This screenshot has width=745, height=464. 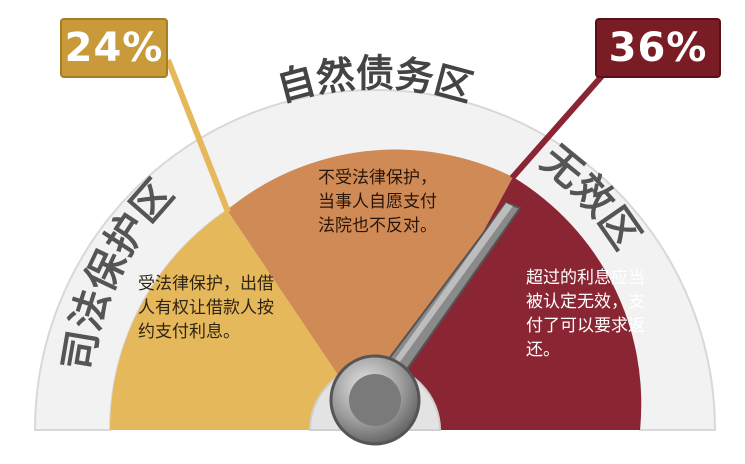 What do you see at coordinates (377, 202) in the screenshot?
I see `zone-middle-description: 不受法律保护，当事人自愿支付法院也不反对。` at bounding box center [377, 202].